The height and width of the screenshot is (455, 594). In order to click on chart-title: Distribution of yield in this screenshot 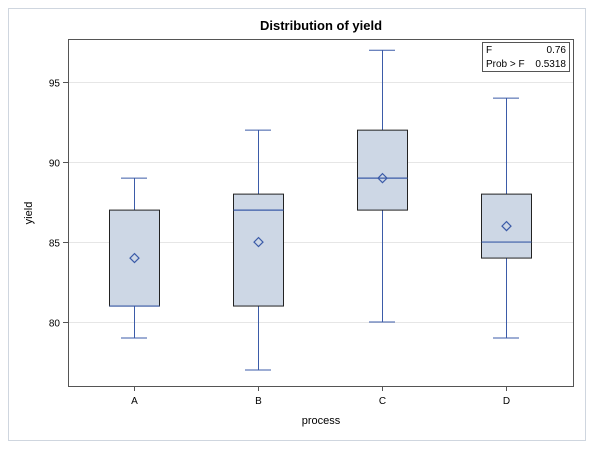, I will do `click(321, 25)`.